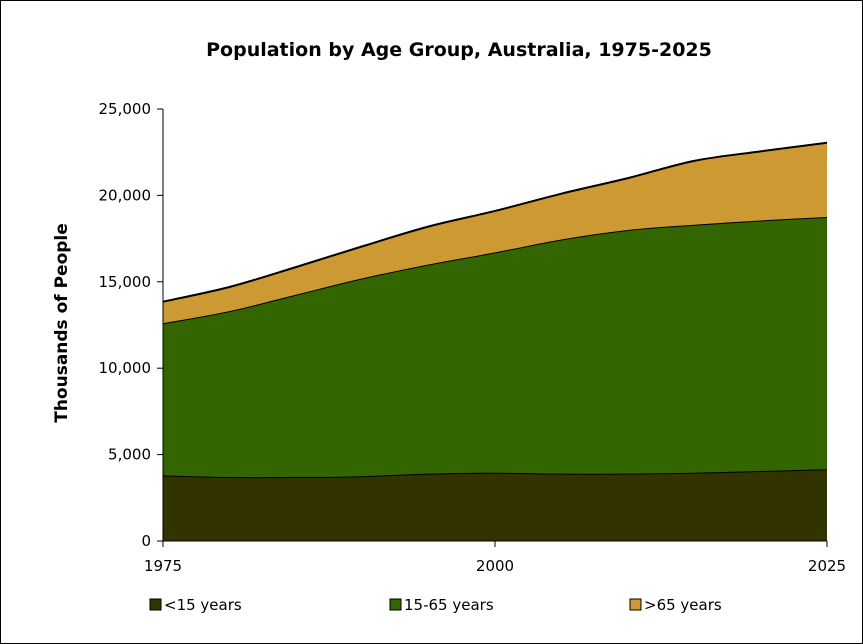 The image size is (863, 644). I want to click on legend-label-0: <15 years, so click(203, 605).